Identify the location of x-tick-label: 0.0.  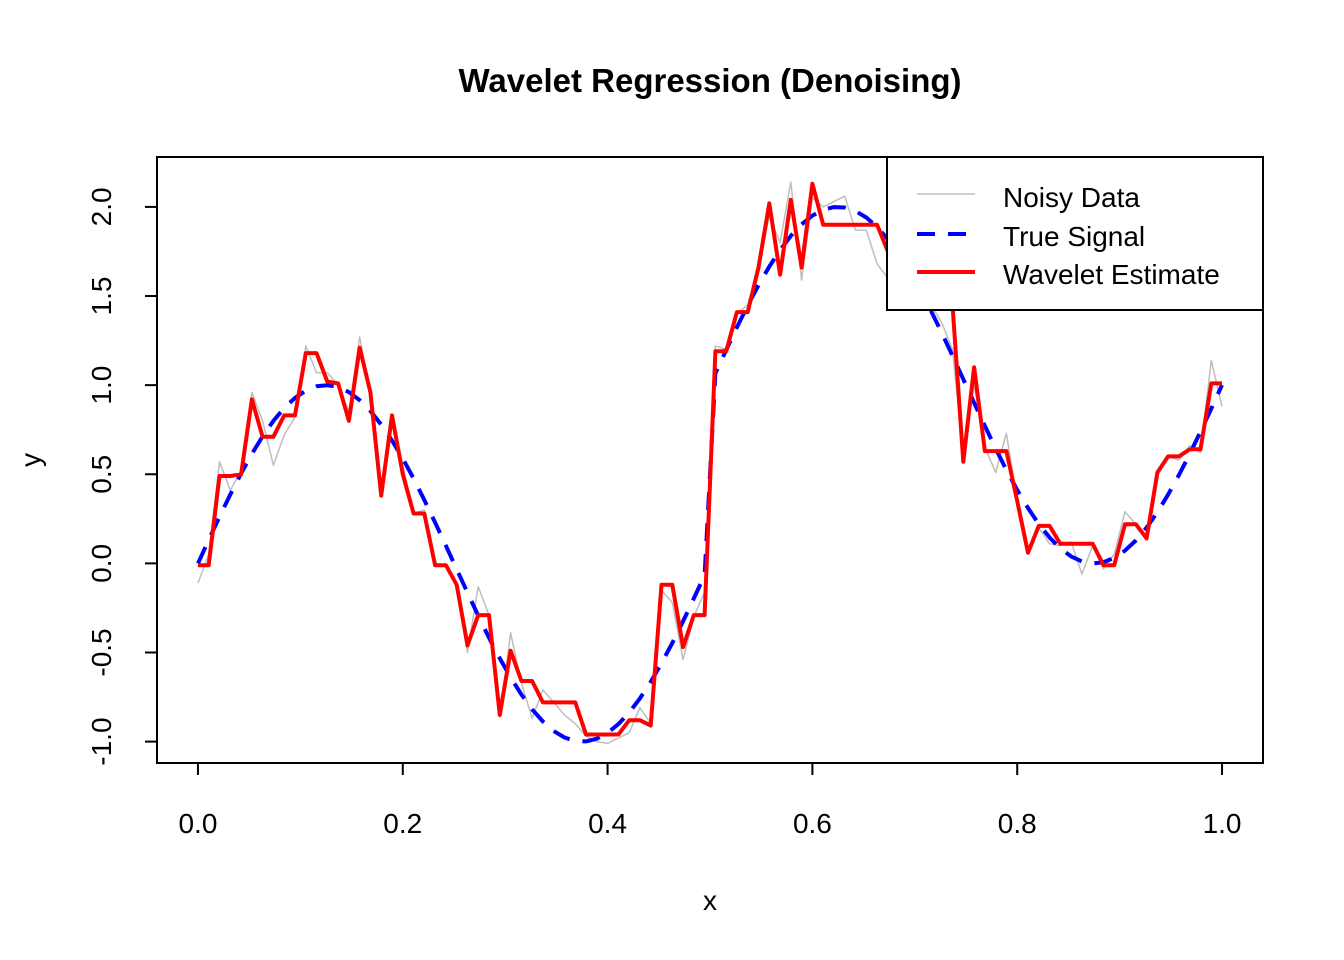
(197, 823).